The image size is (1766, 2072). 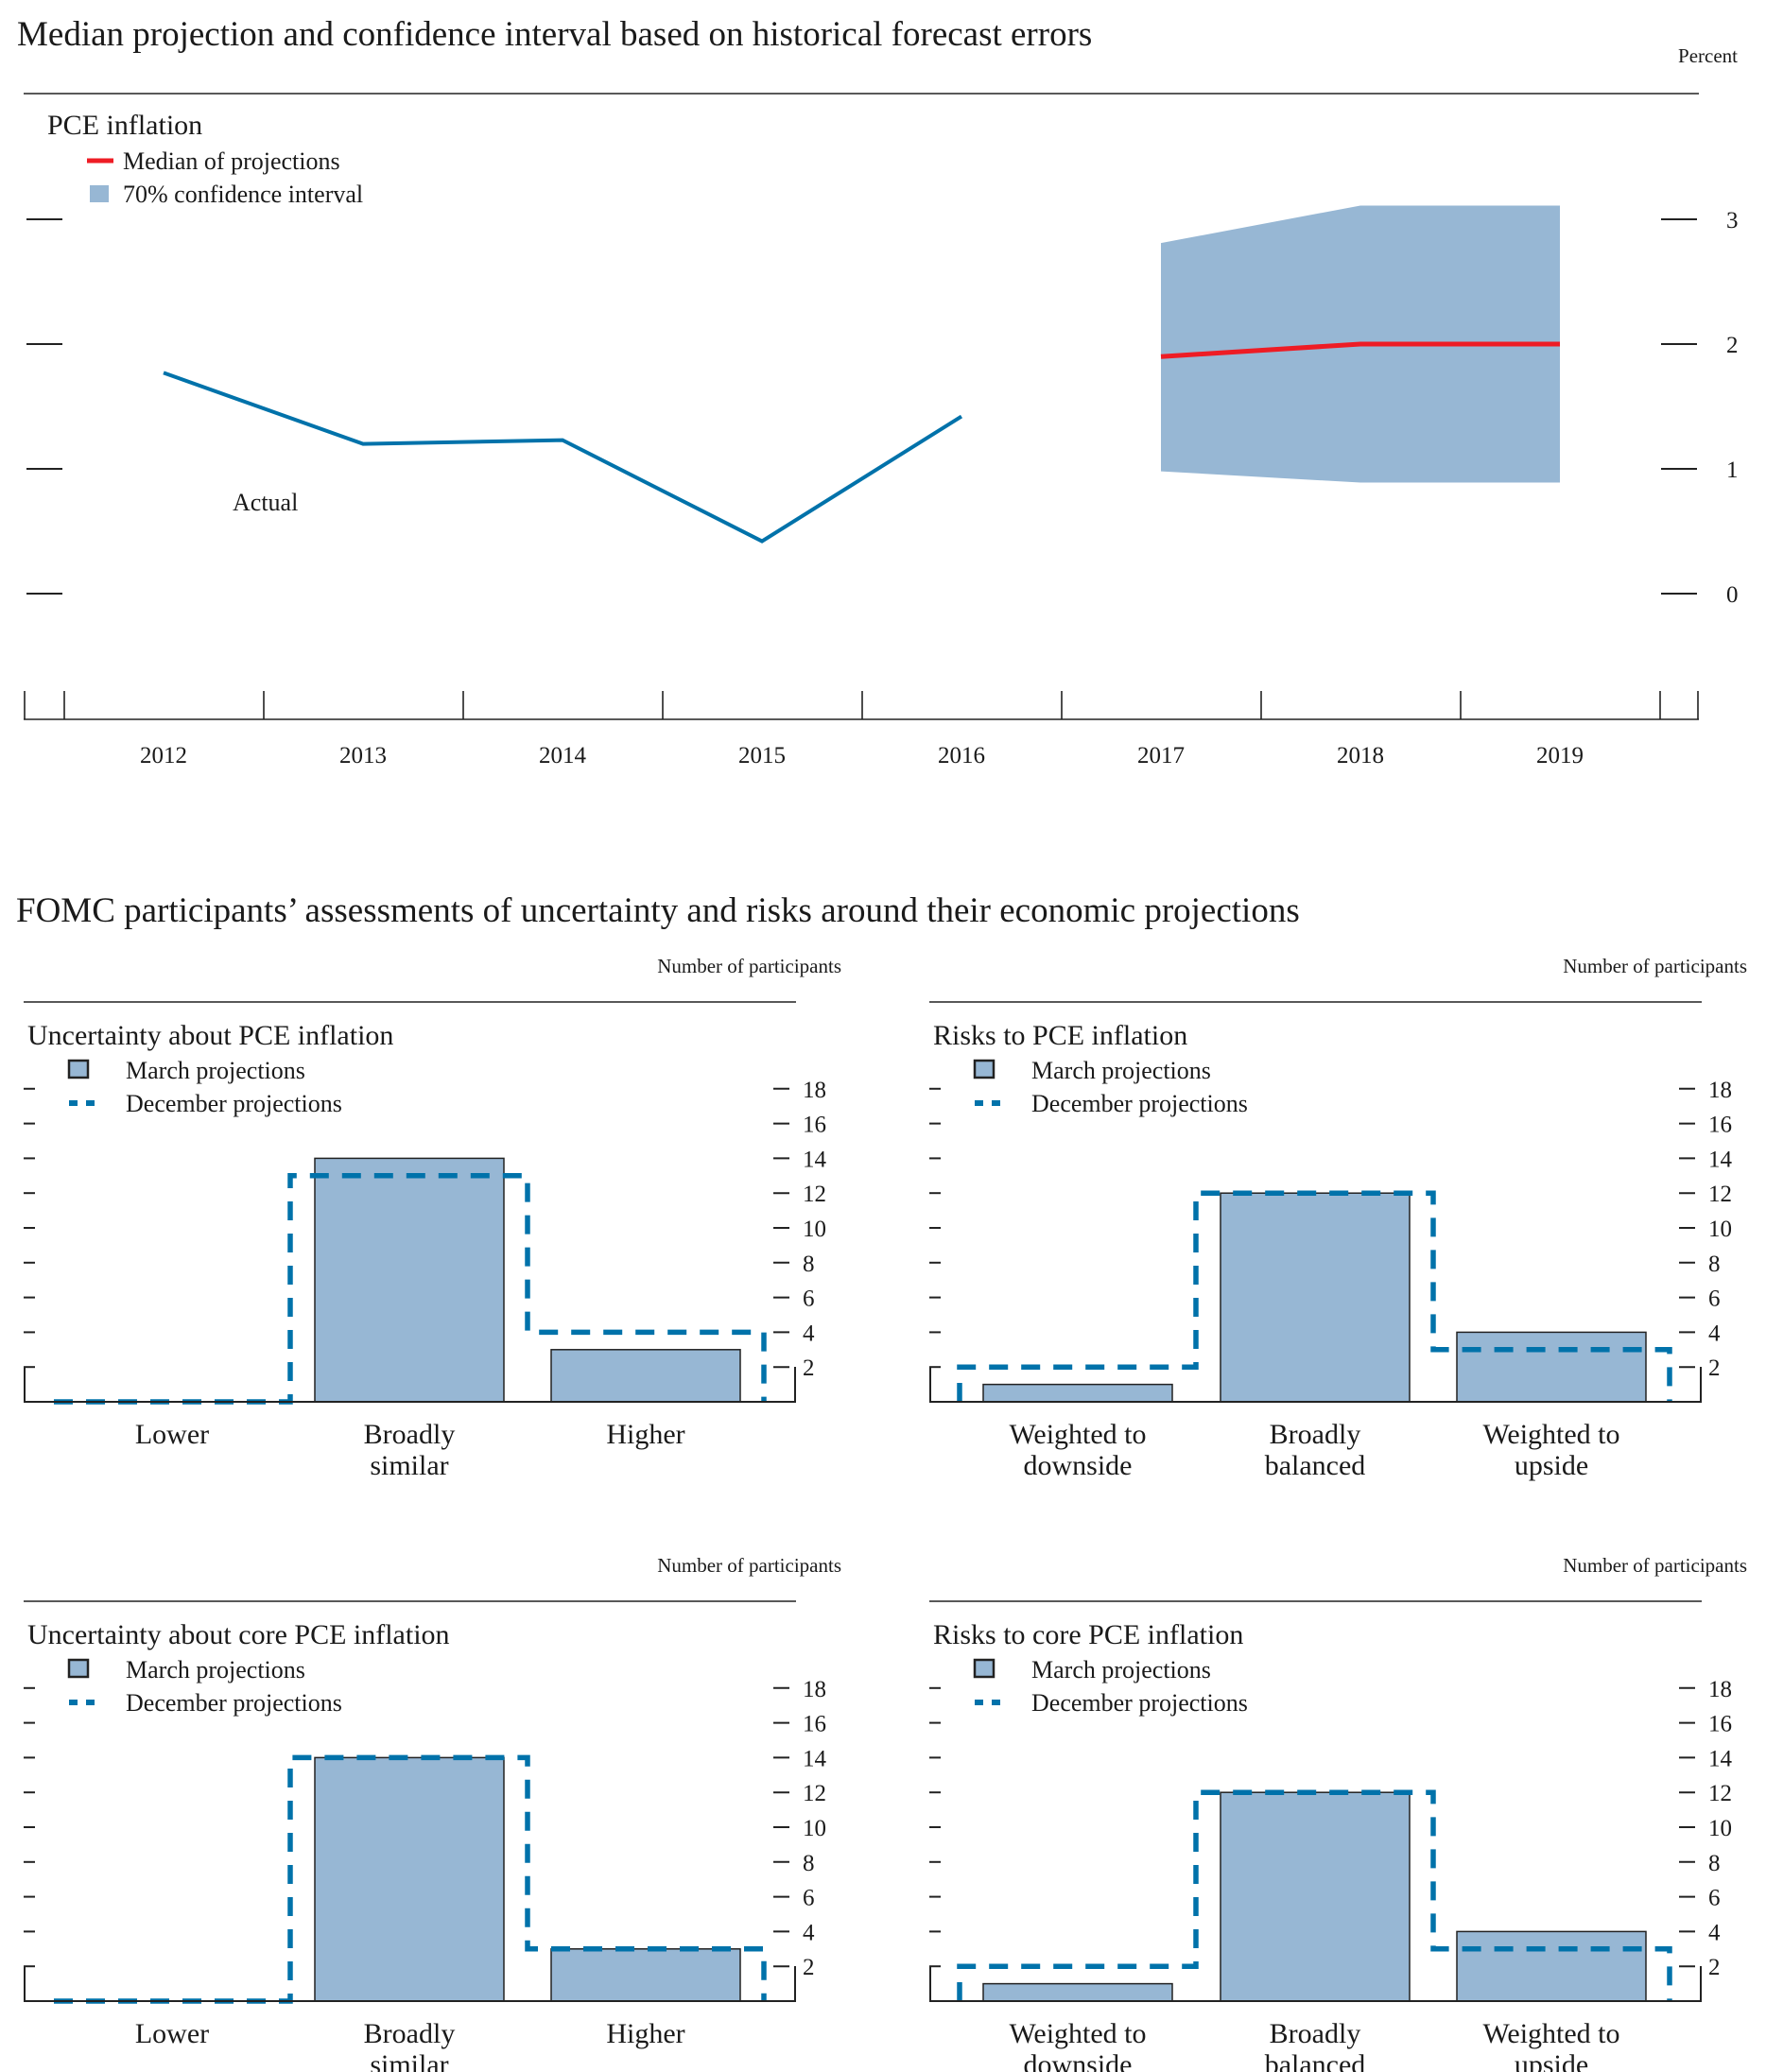 I want to click on y-tick-label: 0, so click(x=1732, y=595).